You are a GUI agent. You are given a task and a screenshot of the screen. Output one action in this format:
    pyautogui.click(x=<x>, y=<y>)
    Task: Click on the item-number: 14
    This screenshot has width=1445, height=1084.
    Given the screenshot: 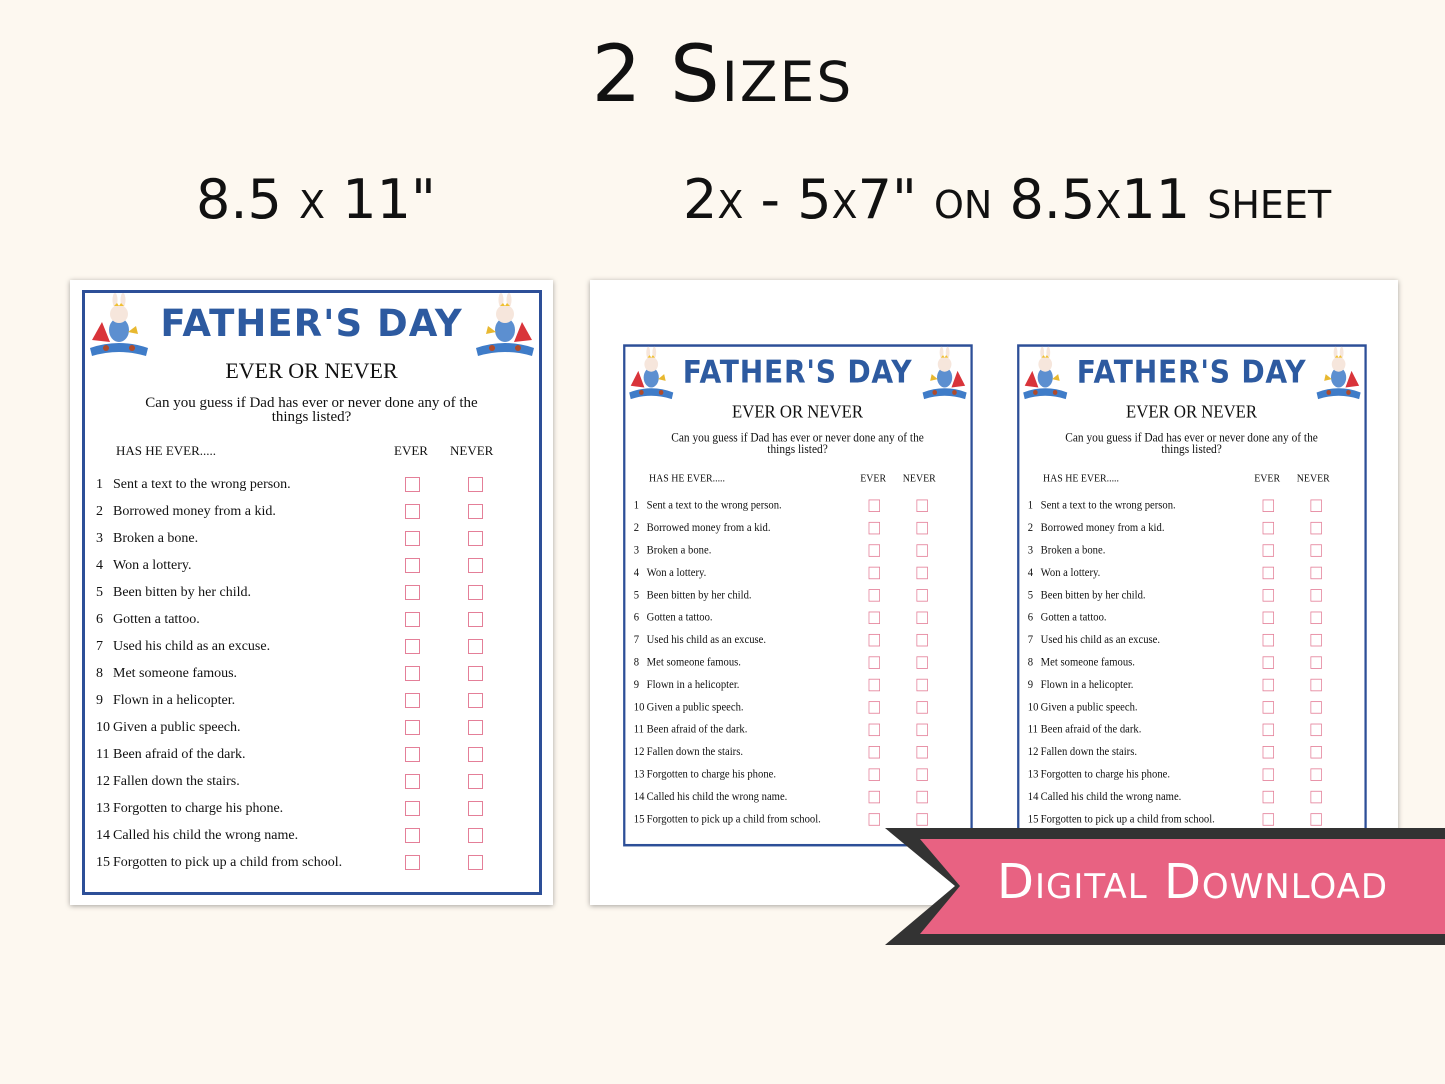 What is the action you would take?
    pyautogui.click(x=1033, y=797)
    